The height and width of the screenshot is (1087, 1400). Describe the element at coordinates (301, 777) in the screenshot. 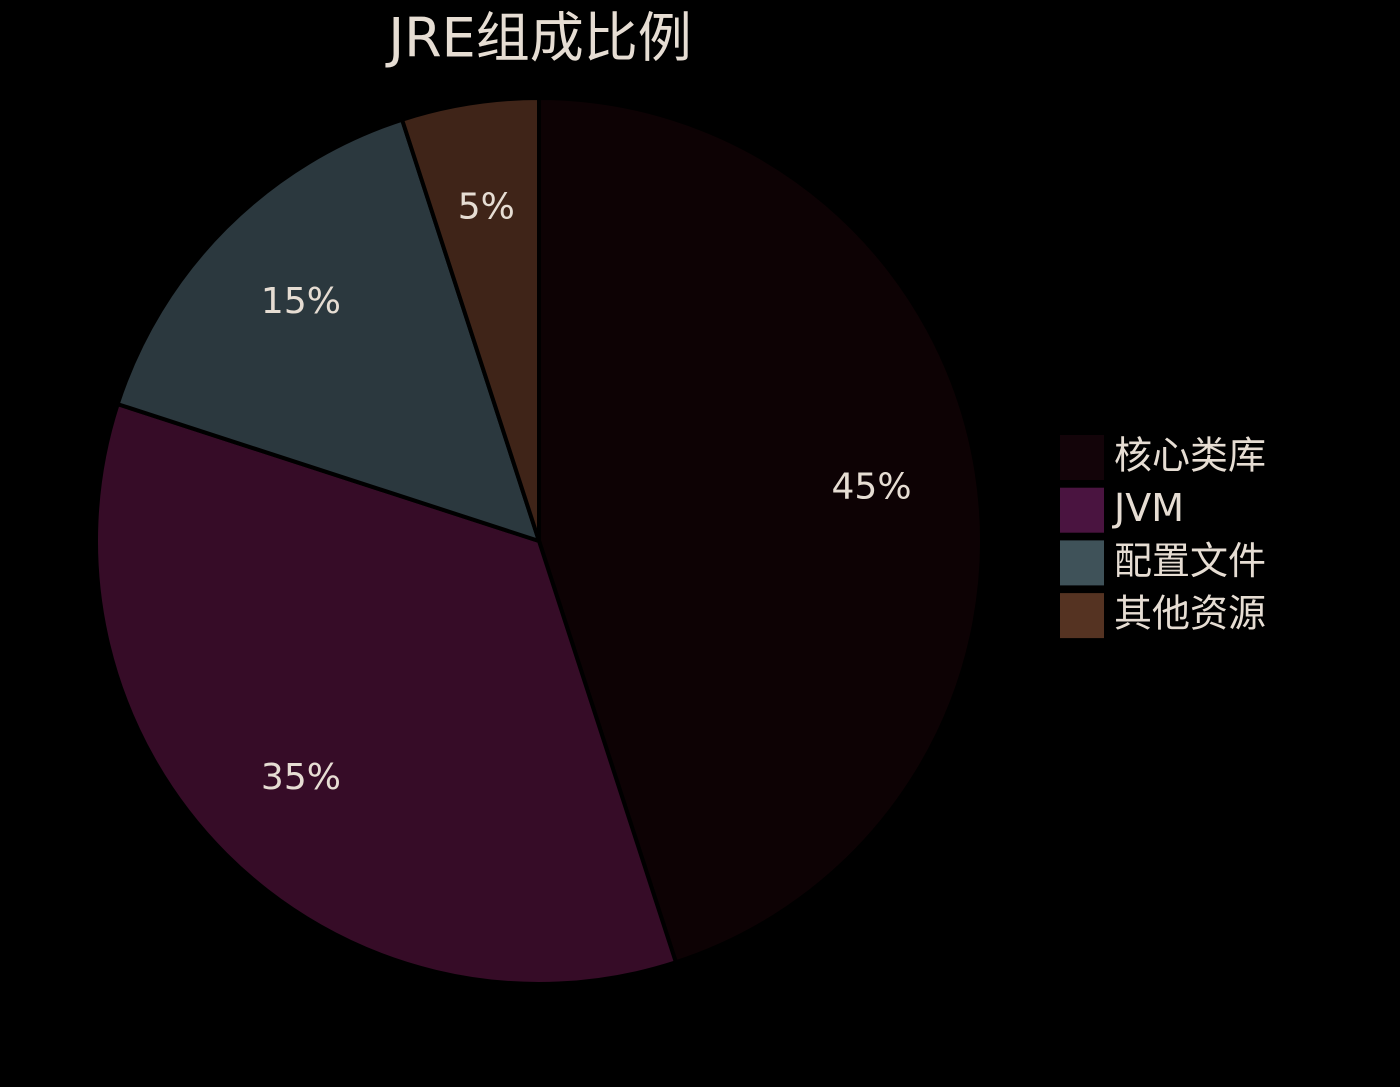

I see `slice-label: 35%` at that location.